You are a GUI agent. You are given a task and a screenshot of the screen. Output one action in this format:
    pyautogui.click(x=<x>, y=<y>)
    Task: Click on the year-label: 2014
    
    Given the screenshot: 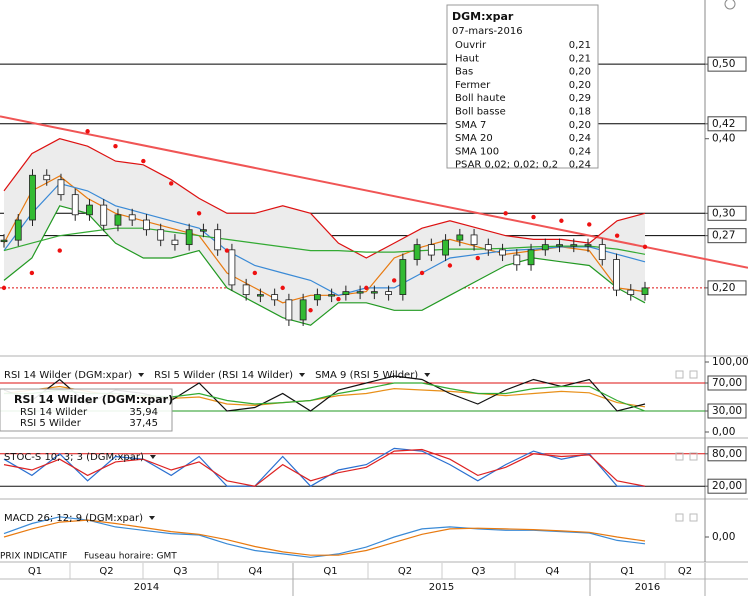 What is the action you would take?
    pyautogui.click(x=146, y=587)
    